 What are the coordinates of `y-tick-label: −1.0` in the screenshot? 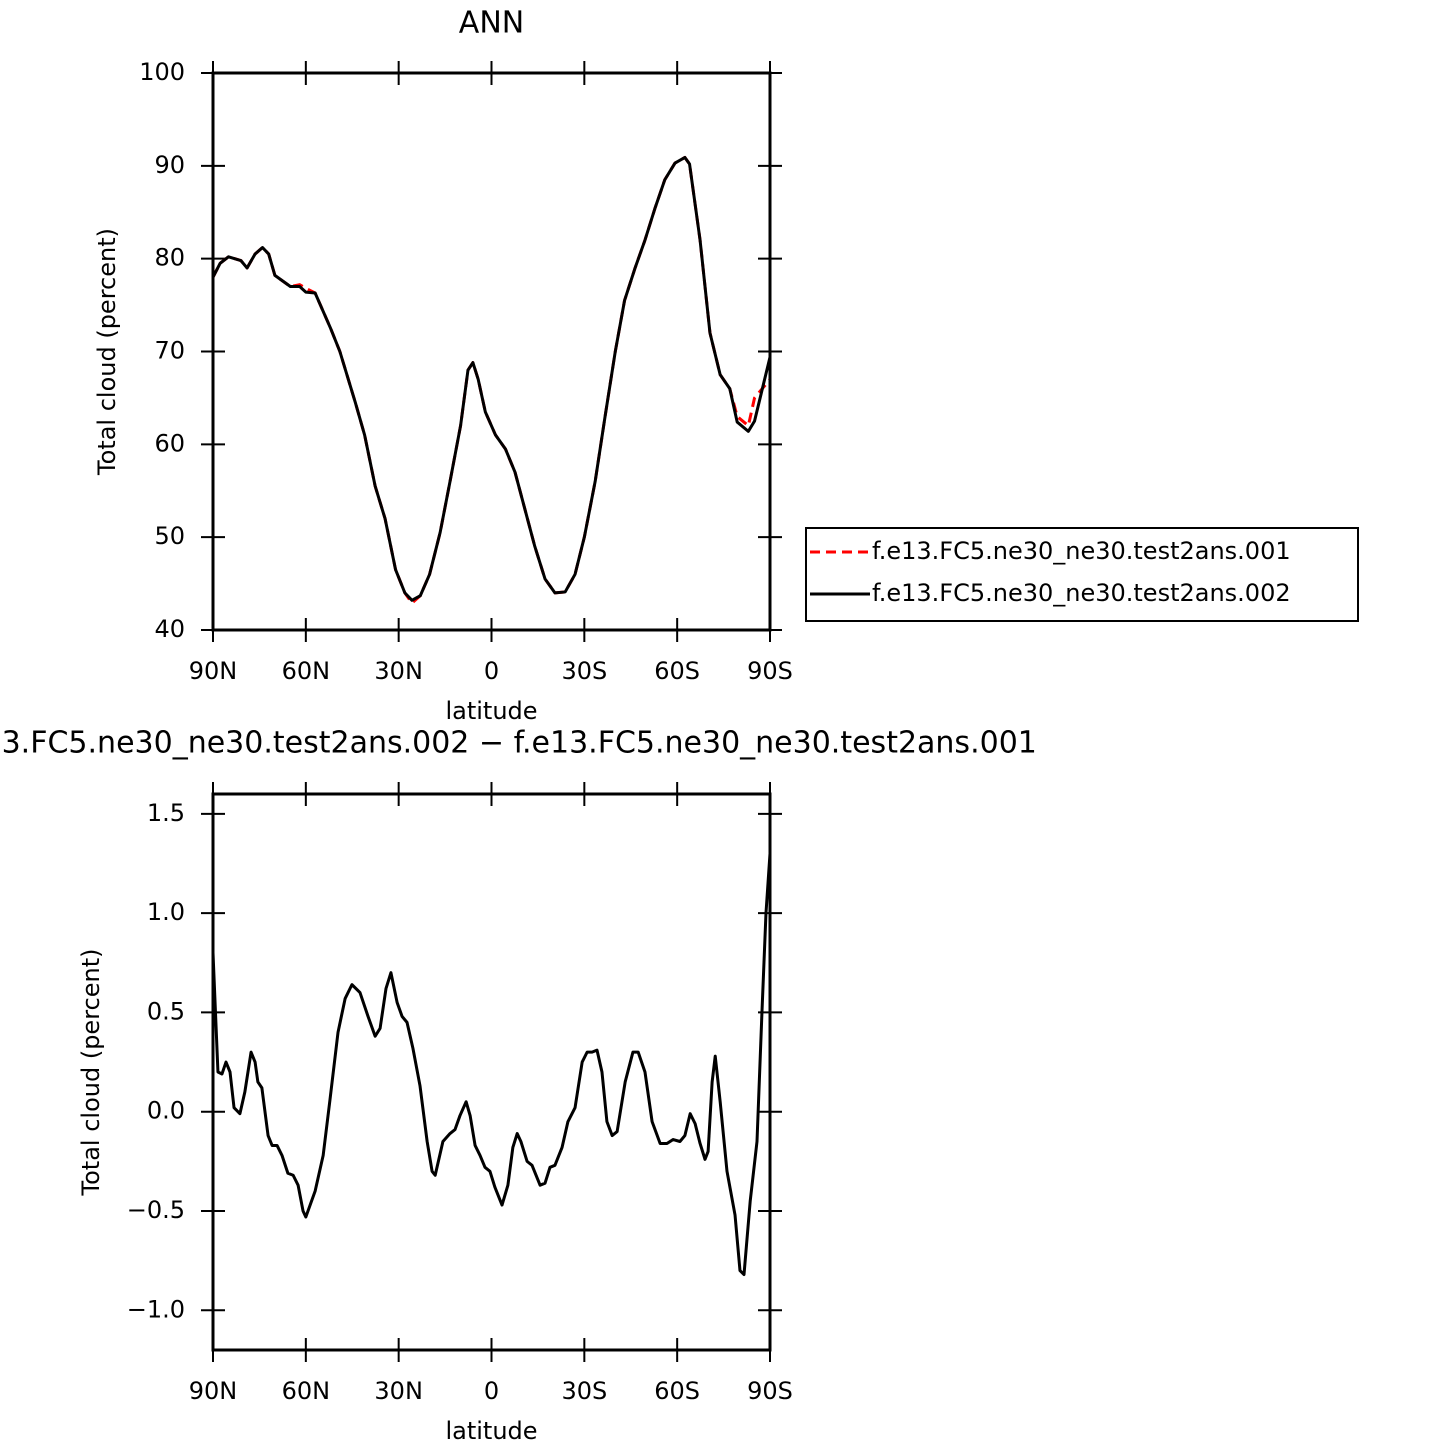 It's located at (156, 1309).